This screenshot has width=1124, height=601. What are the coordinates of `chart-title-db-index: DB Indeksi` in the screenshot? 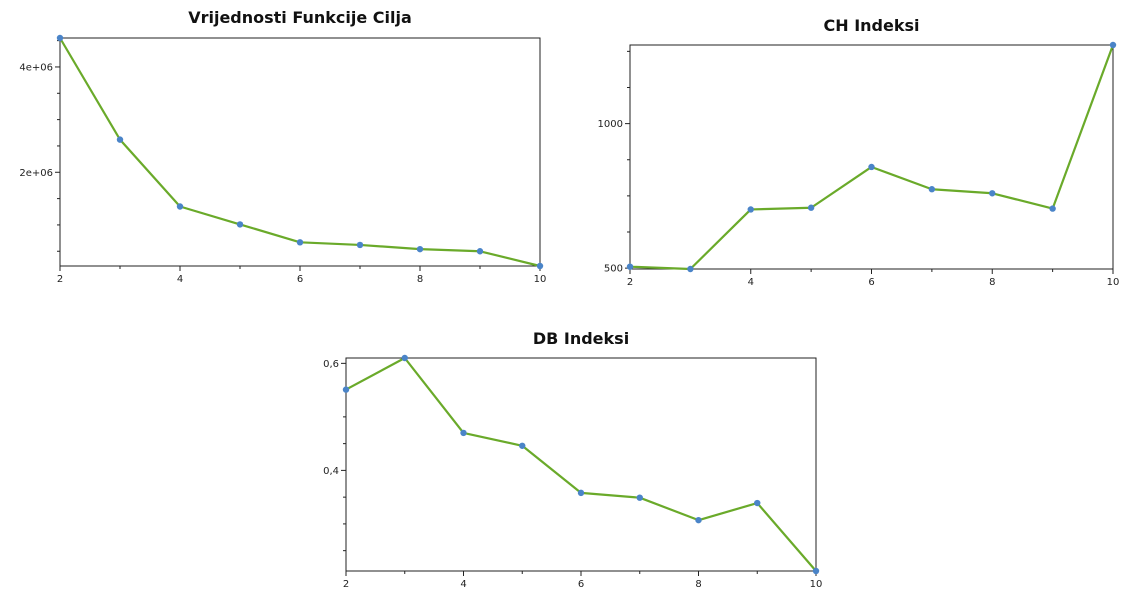 It's located at (581, 338).